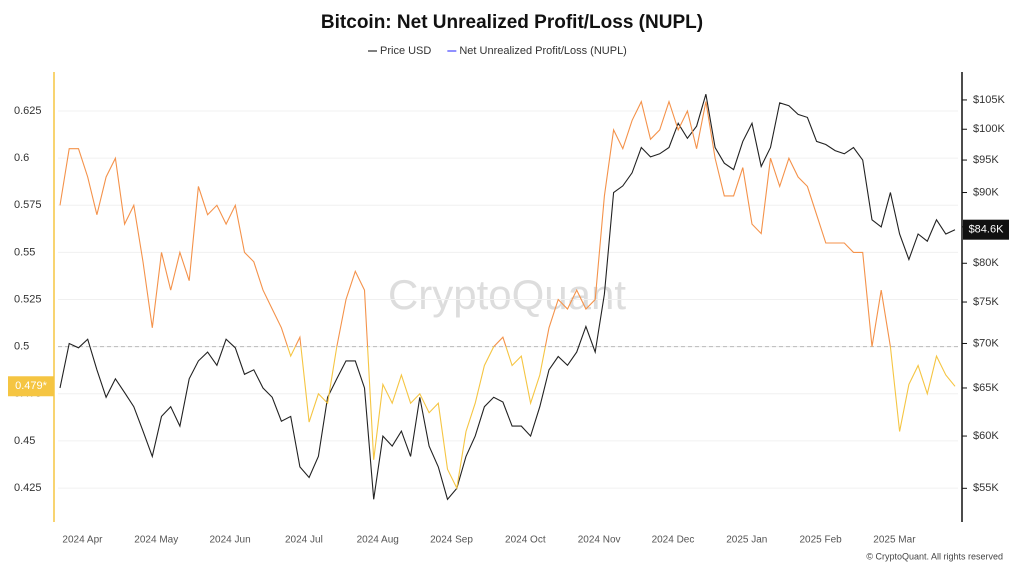 This screenshot has height=570, width=1024. What do you see at coordinates (24, 441) in the screenshot?
I see `y-tick-label: 0.45` at bounding box center [24, 441].